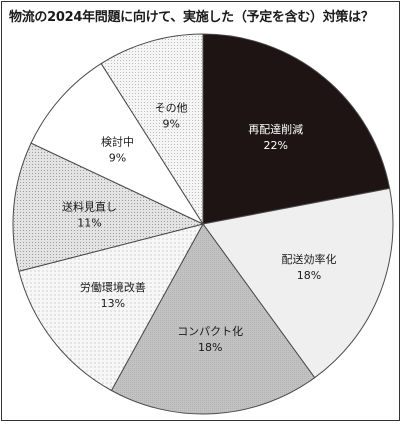 This screenshot has height=424, width=403. What do you see at coordinates (309, 259) in the screenshot?
I see `slice-category-label: 配送効率化` at bounding box center [309, 259].